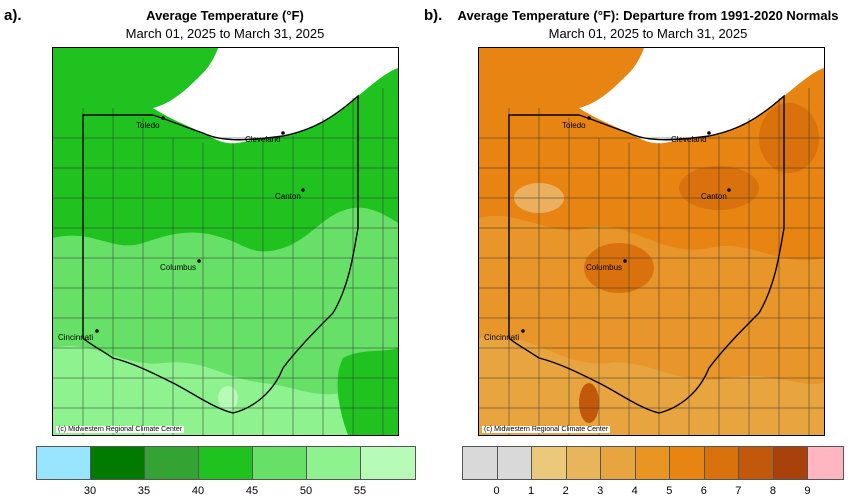 This screenshot has height=502, width=851. What do you see at coordinates (198, 491) in the screenshot?
I see `panel-a-legend-tick-label: 40` at bounding box center [198, 491].